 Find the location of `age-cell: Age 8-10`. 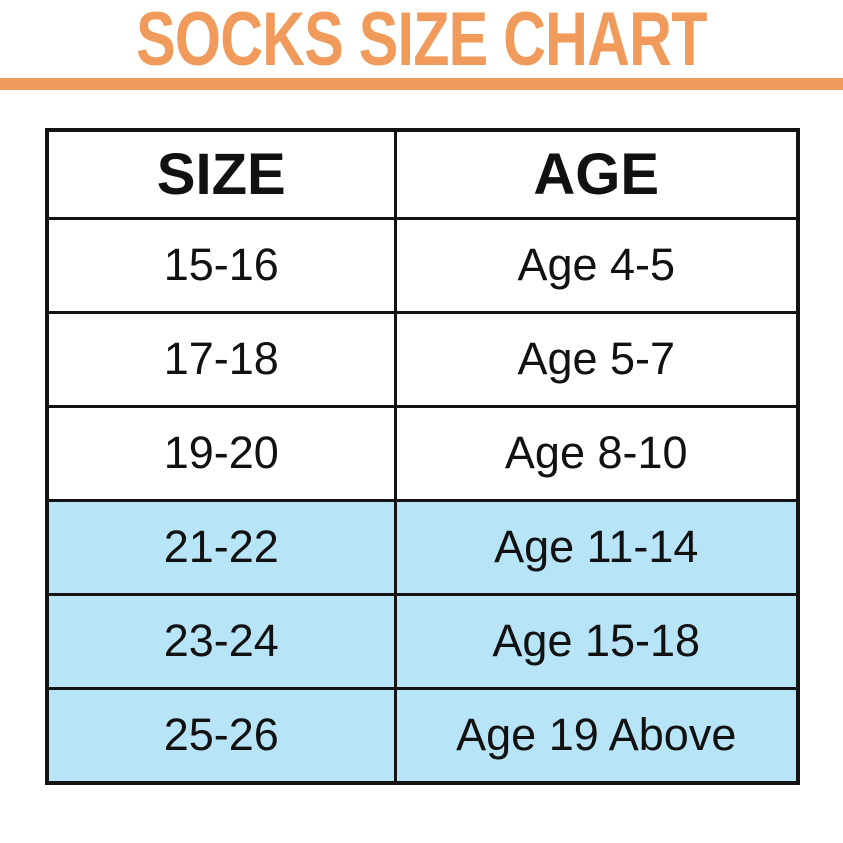

age-cell: Age 8-10 is located at coordinates (596, 453).